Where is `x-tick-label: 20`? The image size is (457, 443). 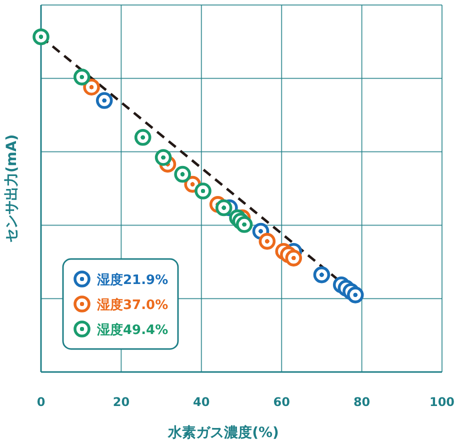
x-tick-label: 20 is located at coordinates (121, 402).